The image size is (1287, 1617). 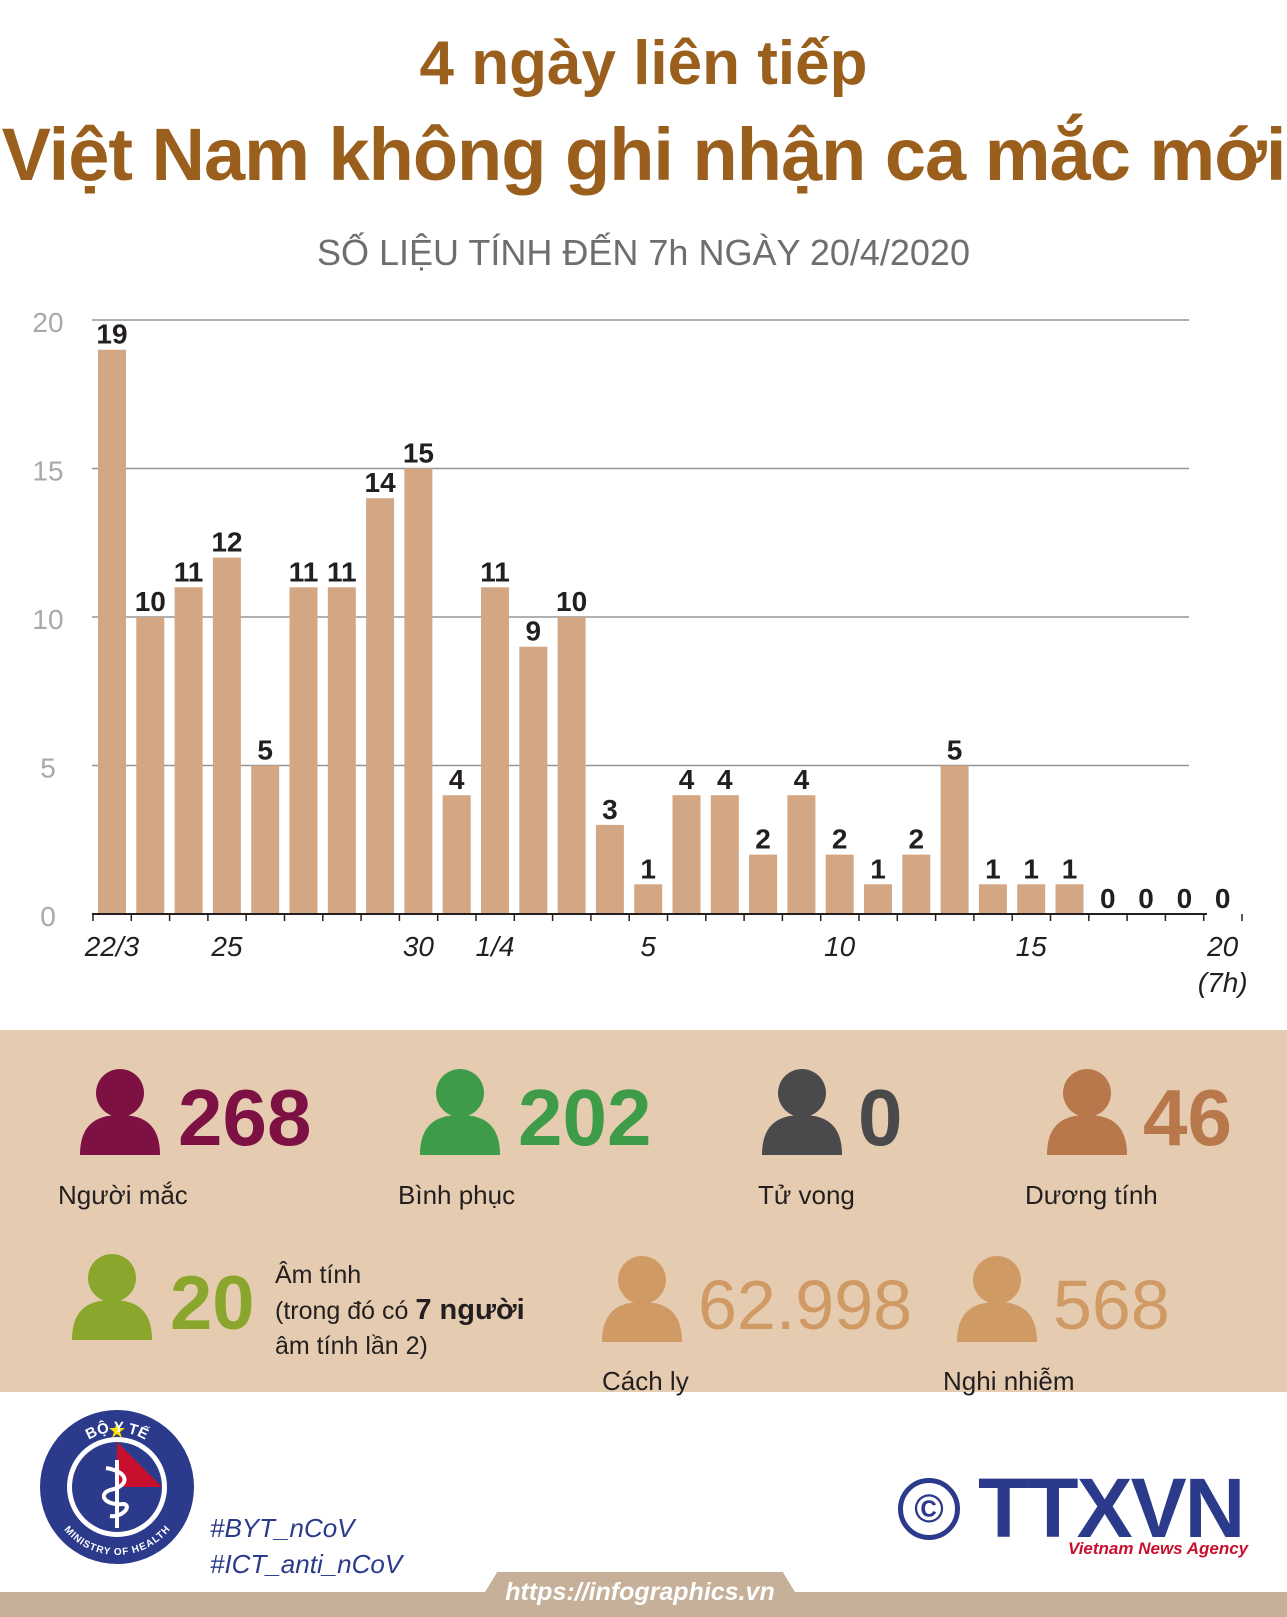 What do you see at coordinates (419, 946) in the screenshot?
I see `x-tick-label: 30` at bounding box center [419, 946].